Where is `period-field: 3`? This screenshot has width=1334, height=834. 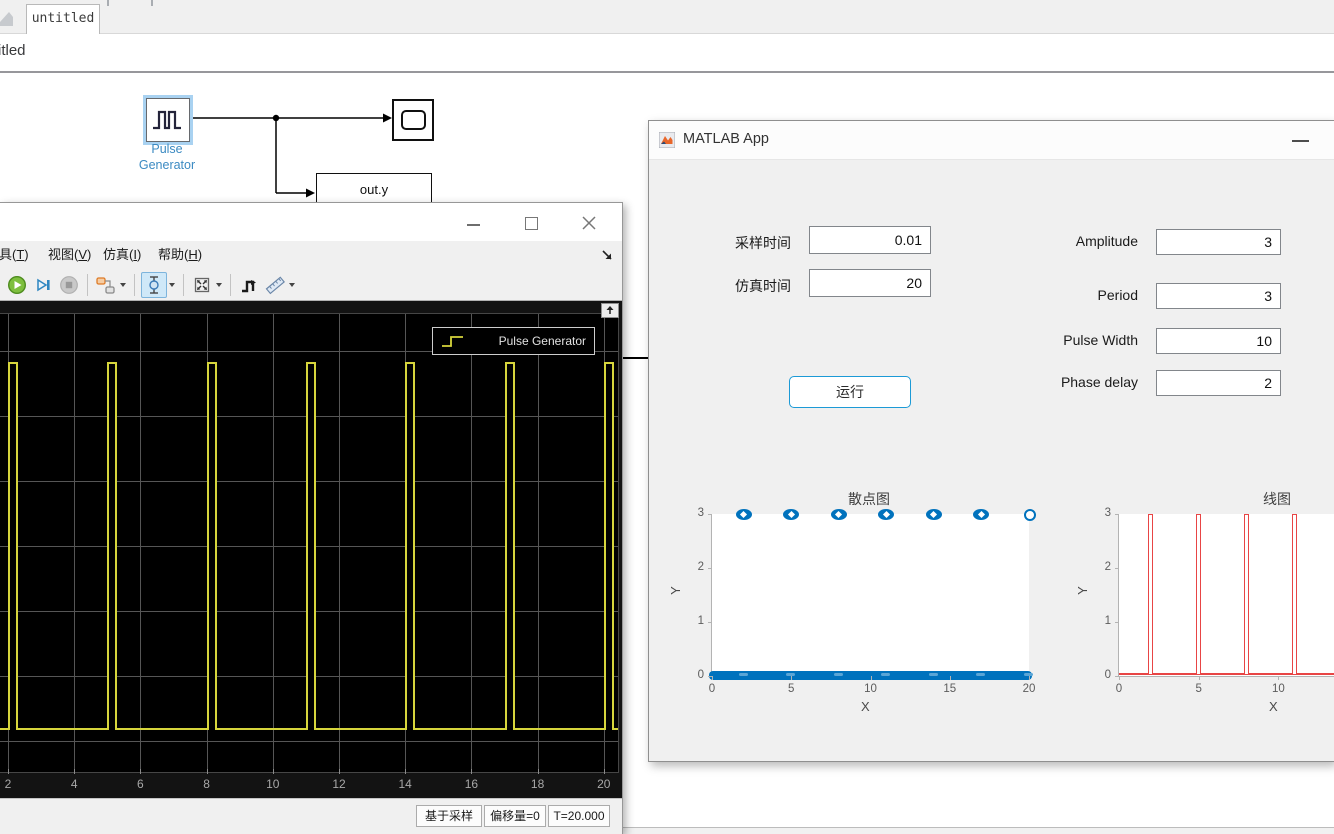 period-field: 3 is located at coordinates (1218, 296).